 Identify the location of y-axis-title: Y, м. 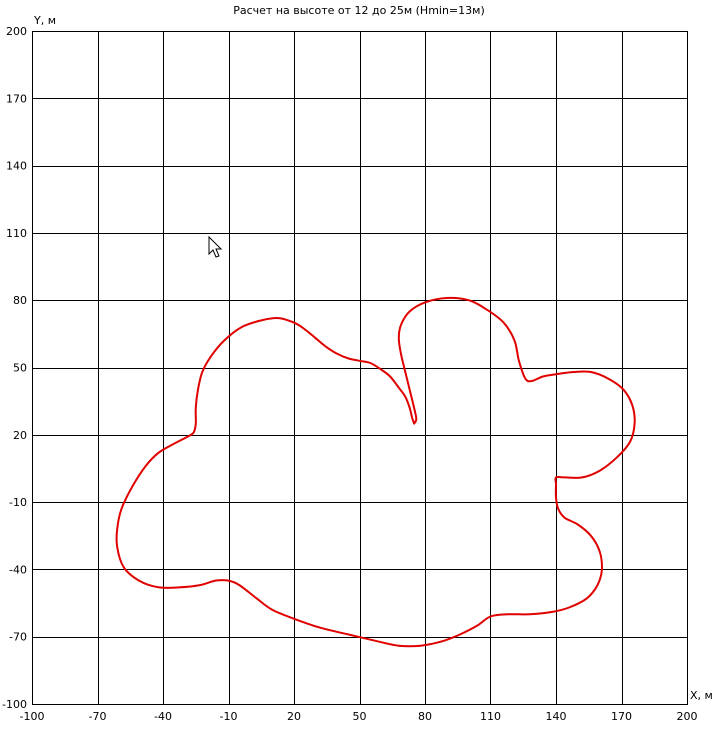
(44, 20).